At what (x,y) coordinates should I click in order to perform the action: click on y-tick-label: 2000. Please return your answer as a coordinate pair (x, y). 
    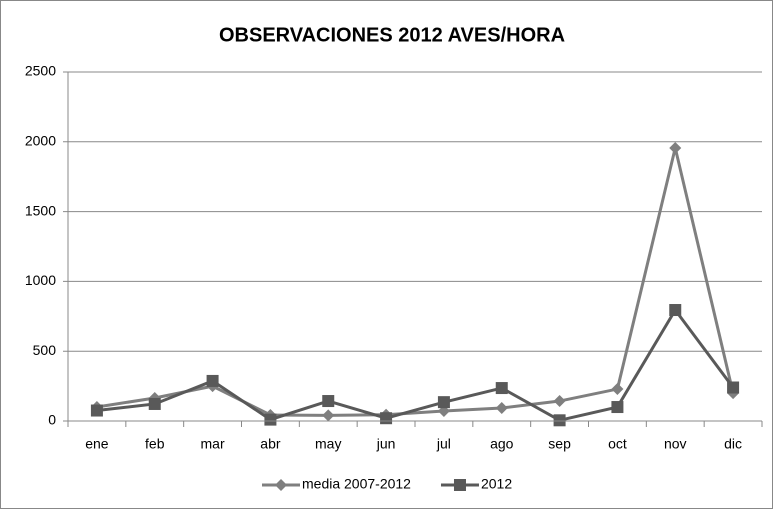
    Looking at the image, I should click on (40, 141).